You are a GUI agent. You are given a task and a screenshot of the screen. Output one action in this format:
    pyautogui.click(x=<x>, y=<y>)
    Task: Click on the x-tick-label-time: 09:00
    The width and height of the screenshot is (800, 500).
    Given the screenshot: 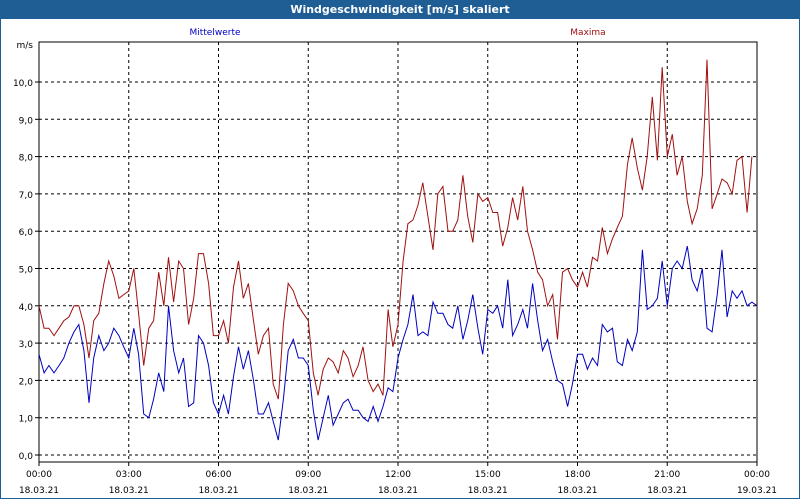 What is the action you would take?
    pyautogui.click(x=308, y=475)
    